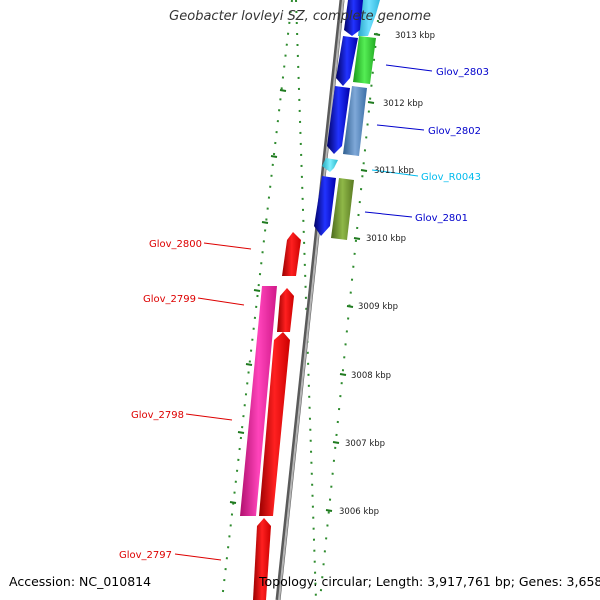 Image resolution: width=600 pixels, height=600 pixels. I want to click on gene-label-glov-2797: Glov_2797, so click(145, 555).